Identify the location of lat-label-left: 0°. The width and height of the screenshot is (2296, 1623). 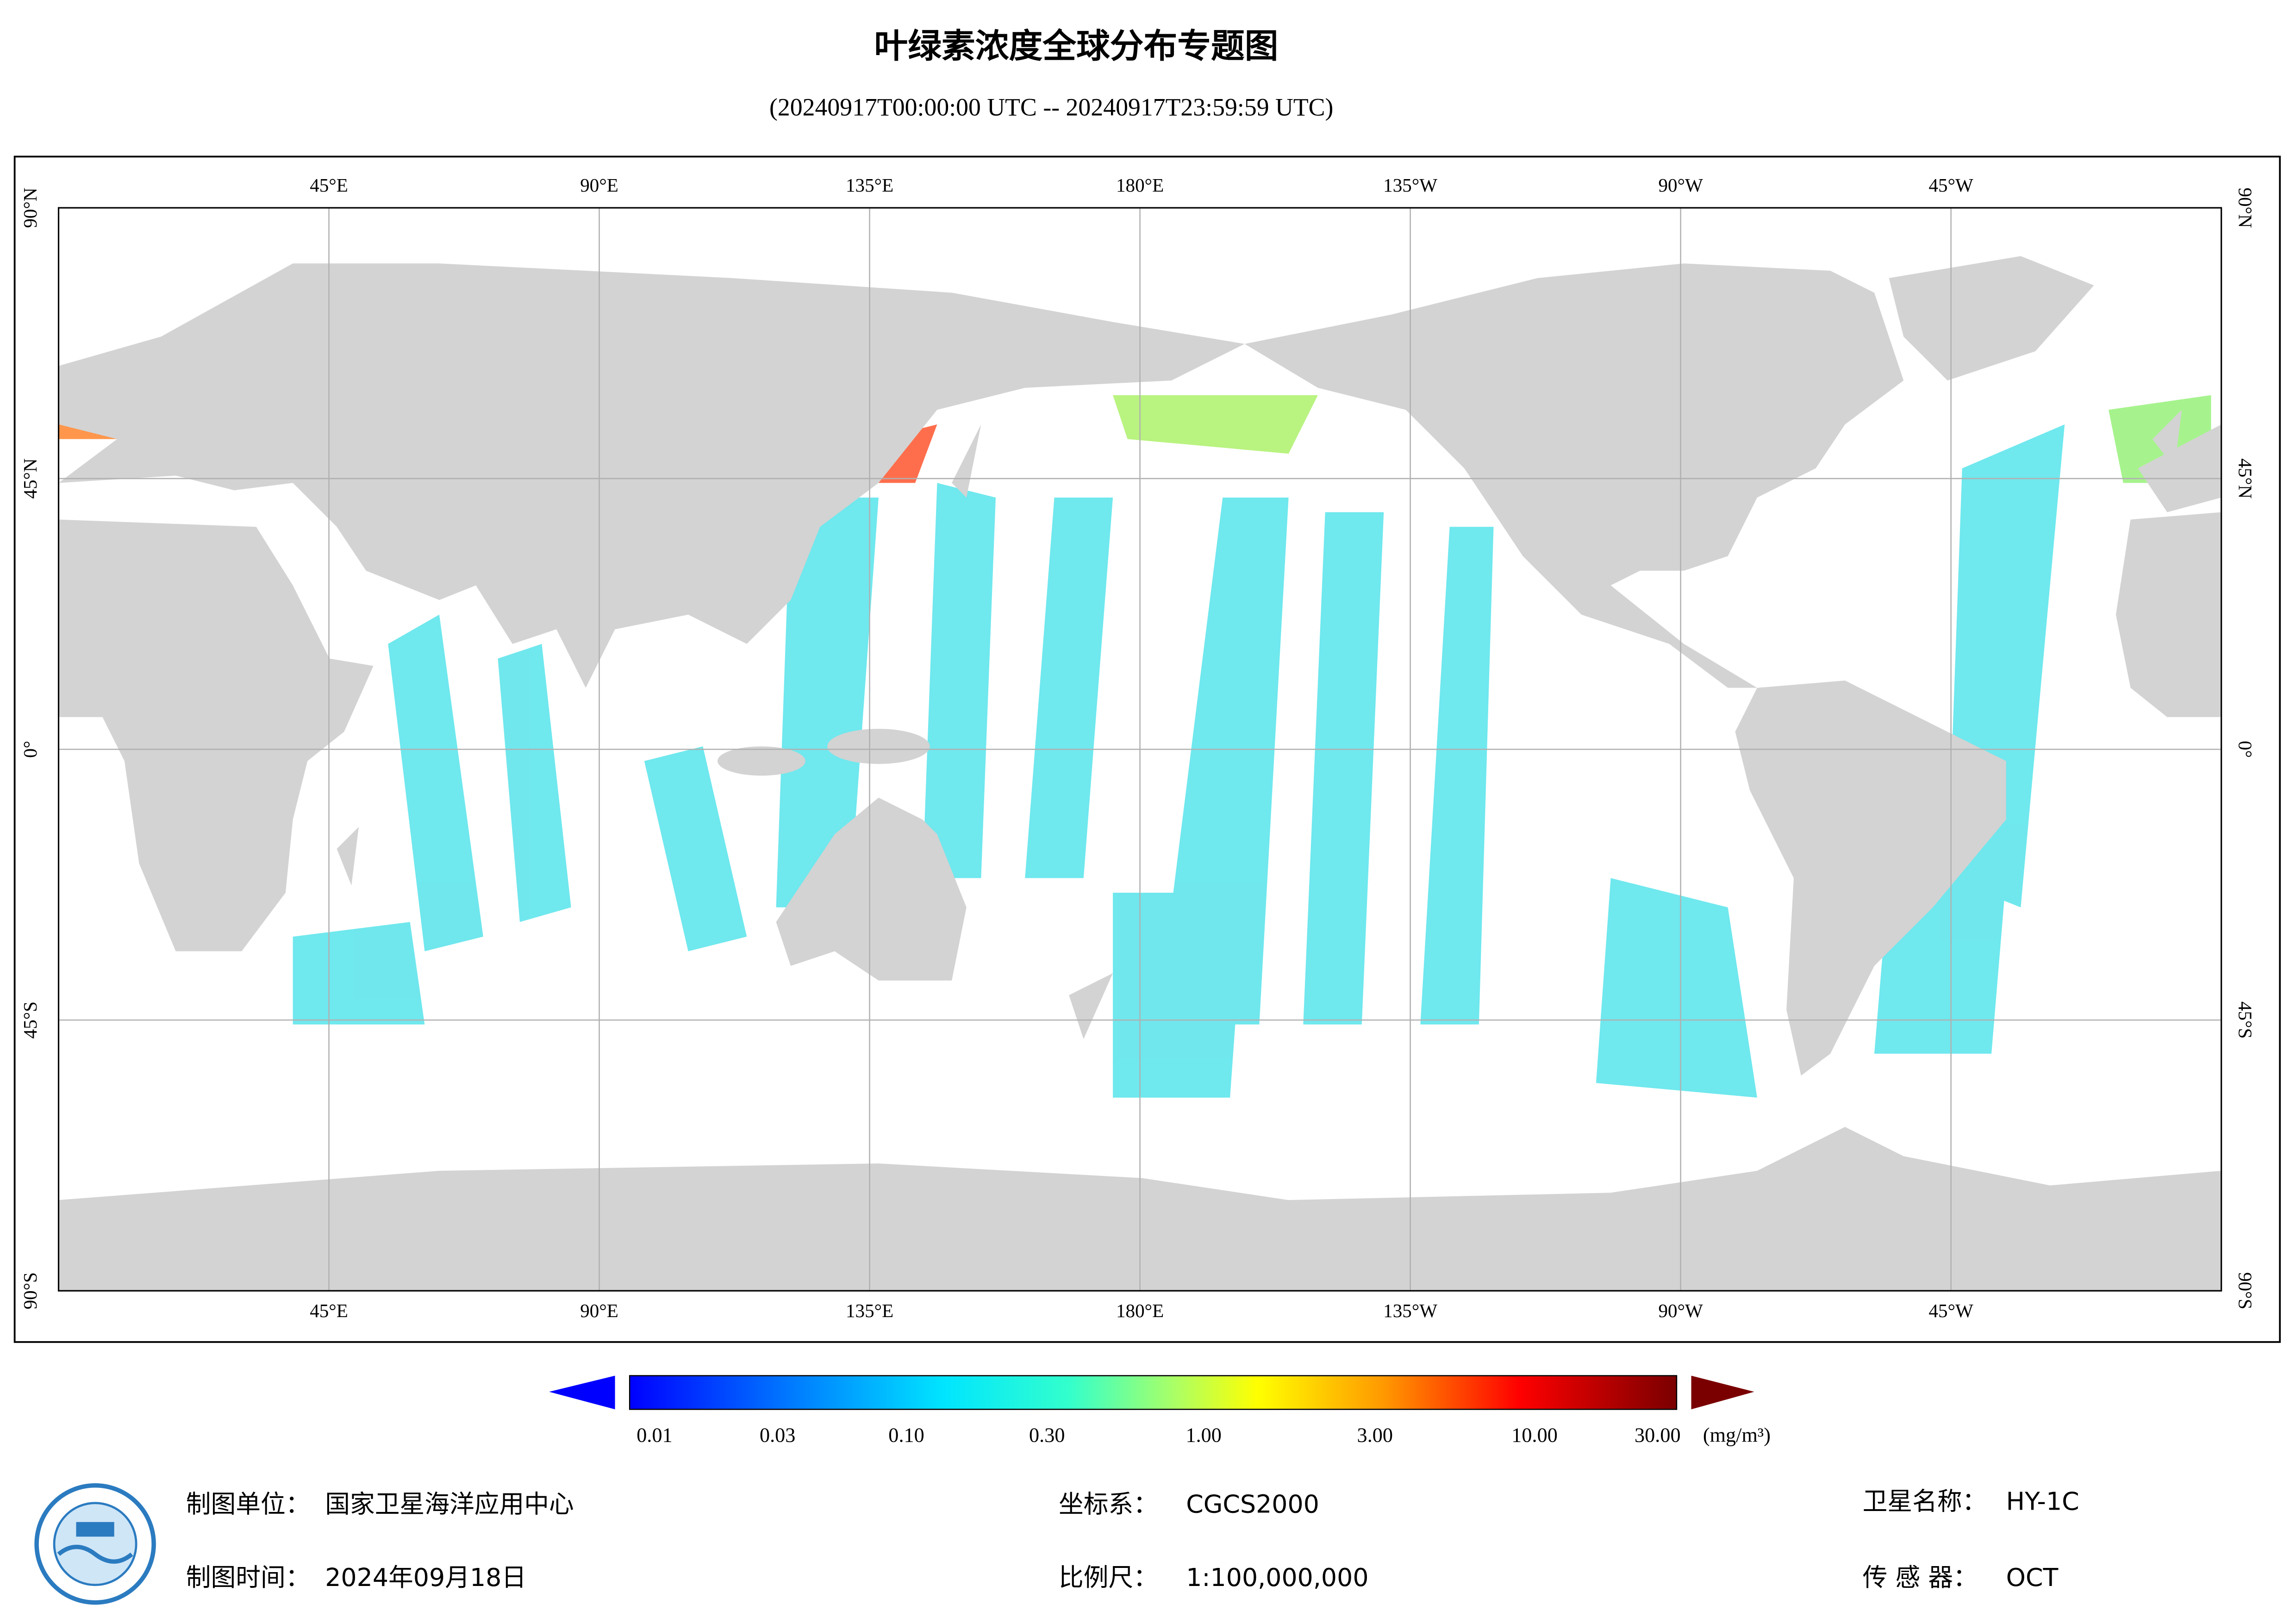
(30, 749).